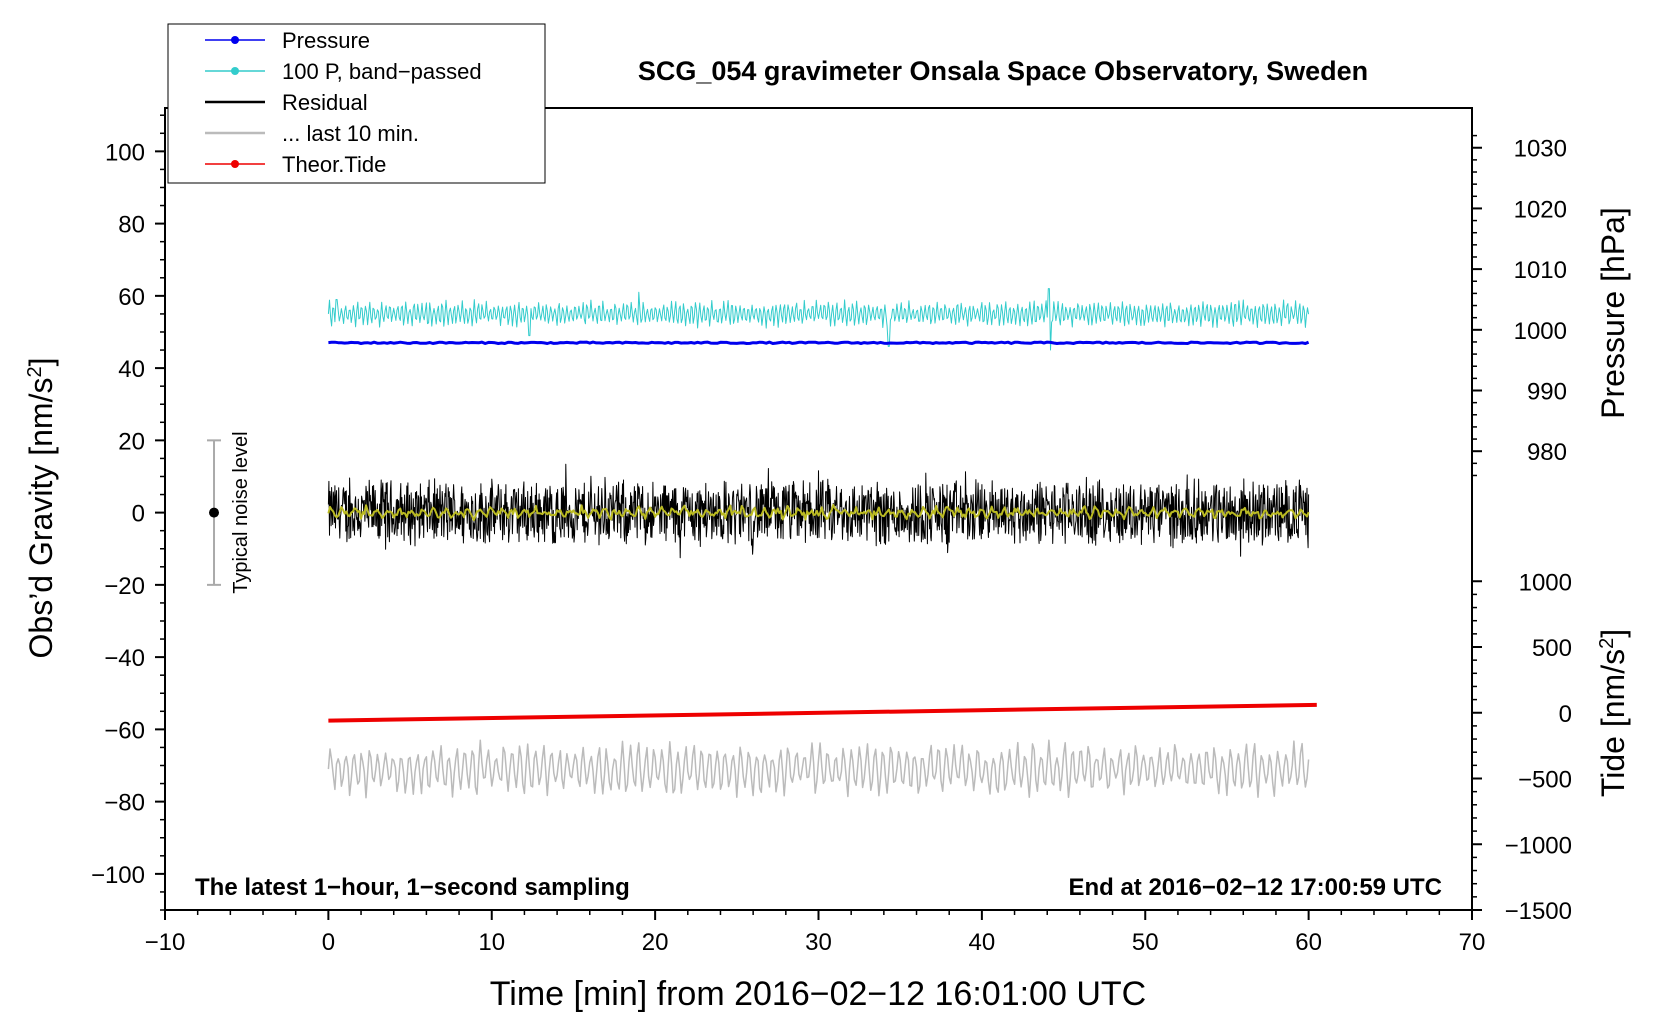 The image size is (1660, 1020). I want to click on x-tick-label: 20, so click(655, 942).